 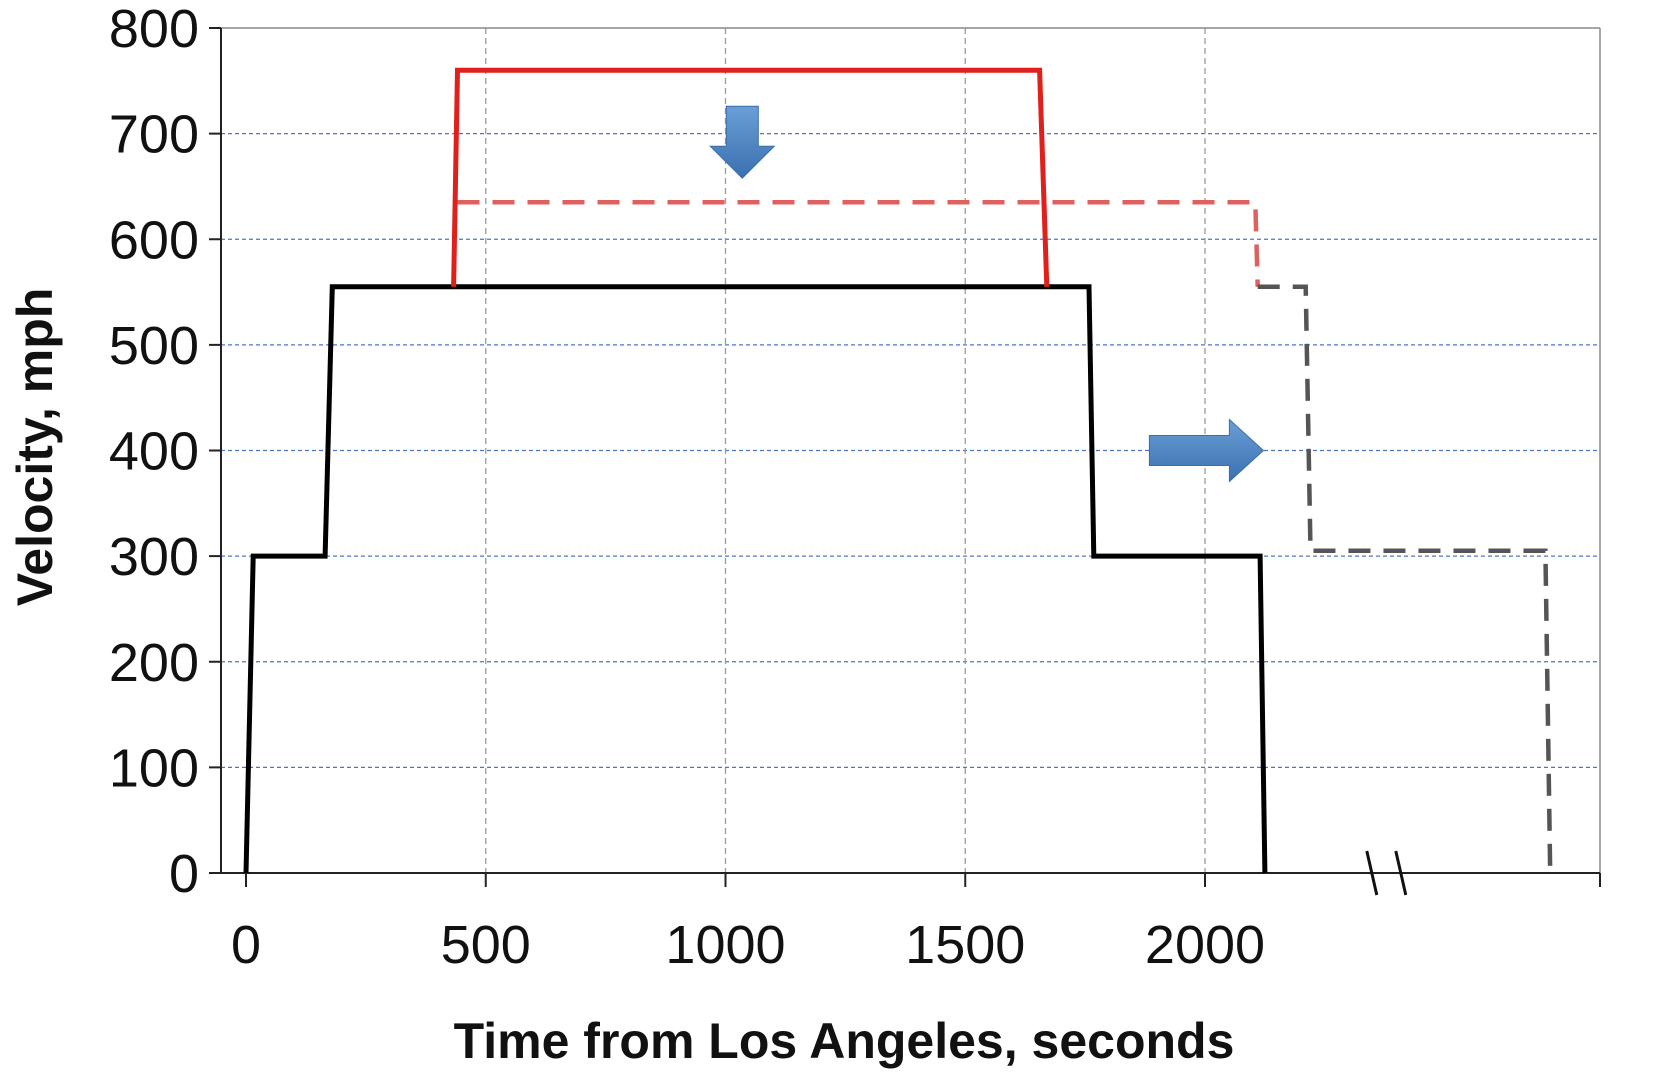 I want to click on x-axis-title: Time from Los Angeles, seconds, so click(x=844, y=1041).